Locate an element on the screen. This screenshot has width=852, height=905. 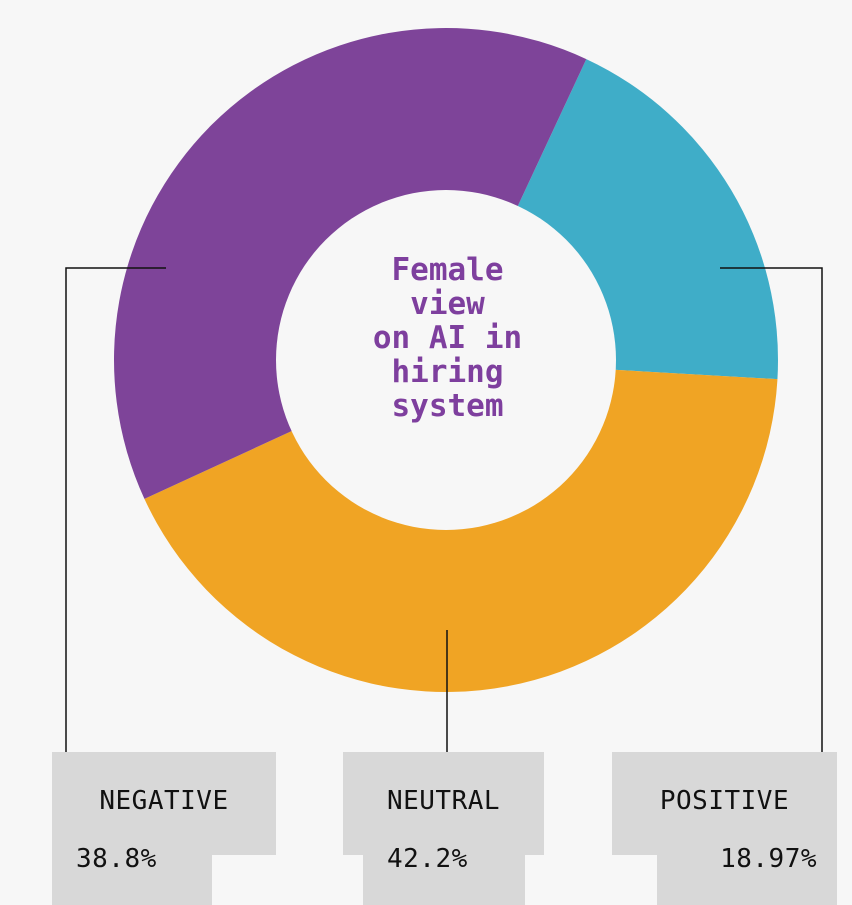
value-box-positive: 18.97% is located at coordinates (747, 874).